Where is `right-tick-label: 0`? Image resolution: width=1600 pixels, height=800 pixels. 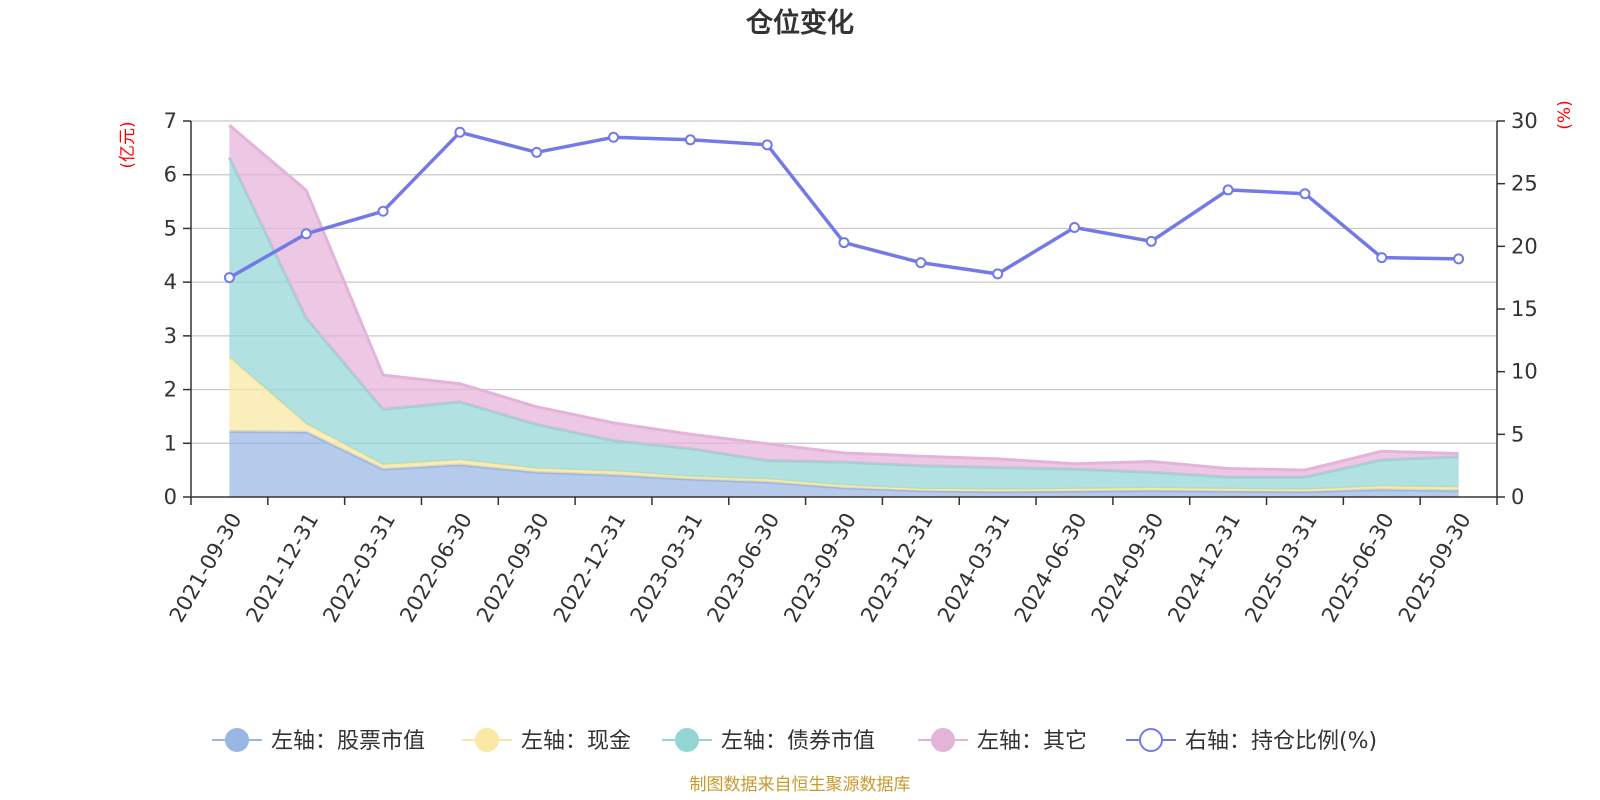
right-tick-label: 0 is located at coordinates (1517, 497).